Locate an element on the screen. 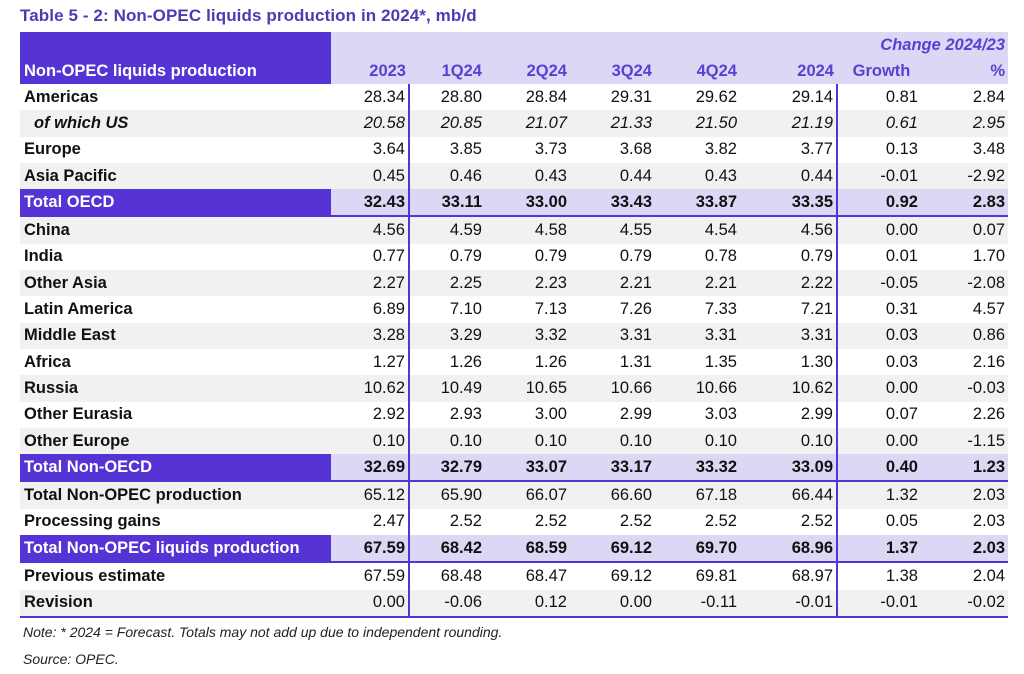 The height and width of the screenshot is (674, 1024). cell-1q24: 0.46 is located at coordinates (448, 176).